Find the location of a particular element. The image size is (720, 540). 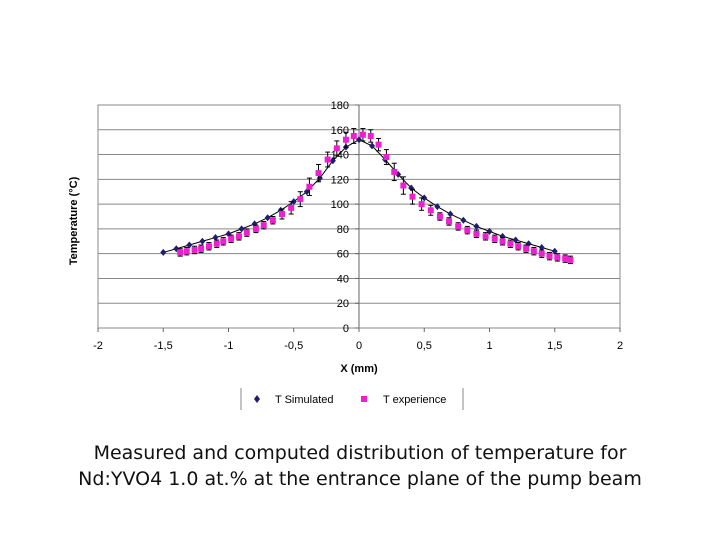

x-tick-label: -1 is located at coordinates (229, 346).